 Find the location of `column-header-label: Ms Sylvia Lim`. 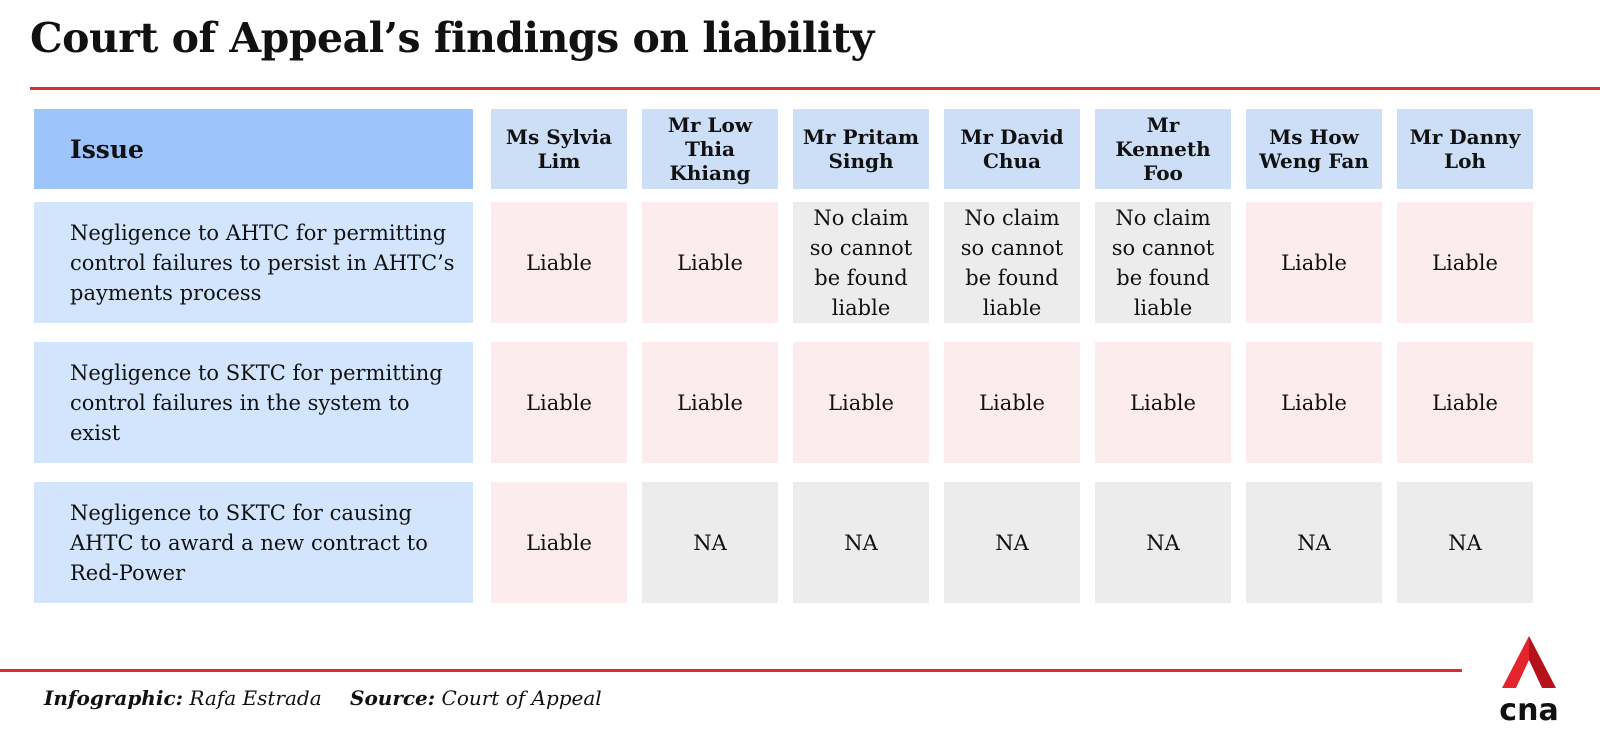

column-header-label: Ms Sylvia Lim is located at coordinates (559, 149).